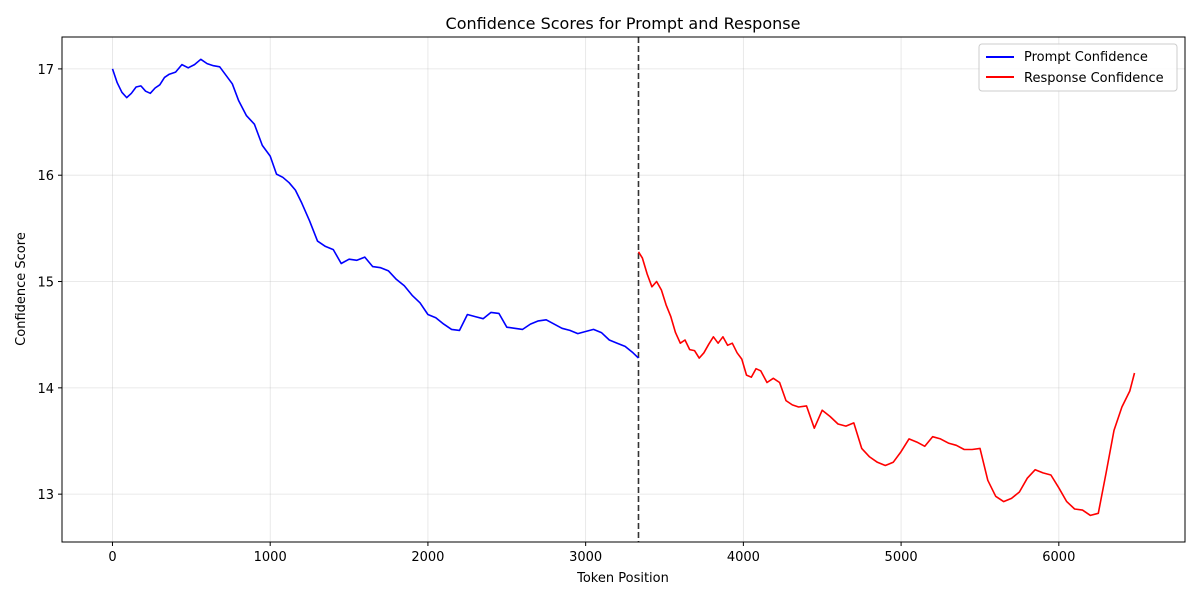 The height and width of the screenshot is (600, 1200). I want to click on y-tick-label: 13, so click(45, 495).